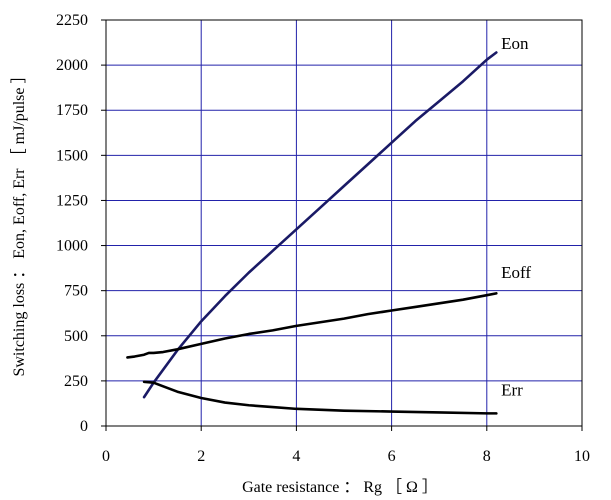 This screenshot has width=611, height=500. What do you see at coordinates (340, 487) in the screenshot?
I see `x-axis-label: Gate resistance ： Rg ［ Ω ］` at bounding box center [340, 487].